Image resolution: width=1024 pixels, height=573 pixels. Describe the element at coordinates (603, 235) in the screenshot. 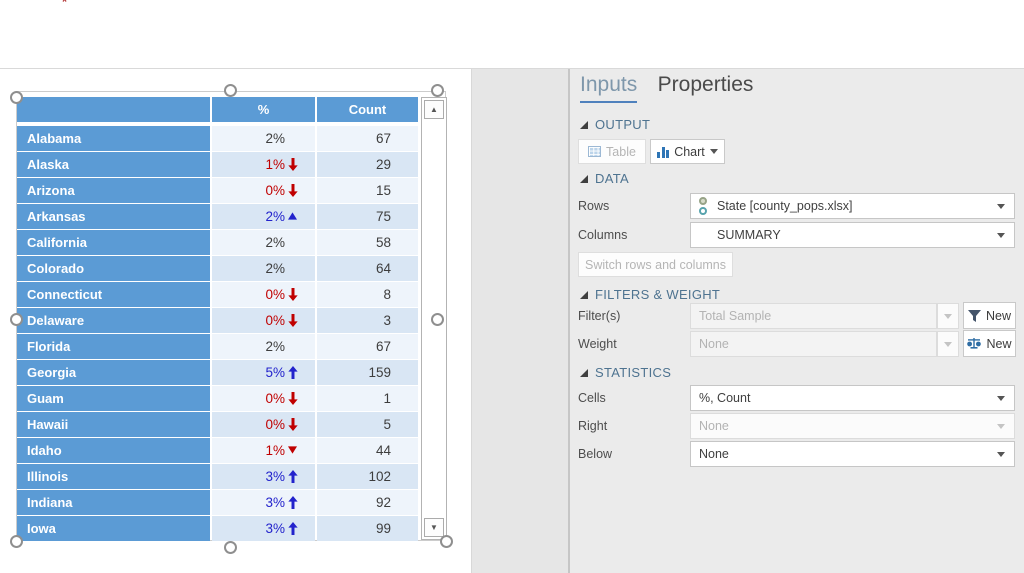

I see `columns-label: Columns` at that location.